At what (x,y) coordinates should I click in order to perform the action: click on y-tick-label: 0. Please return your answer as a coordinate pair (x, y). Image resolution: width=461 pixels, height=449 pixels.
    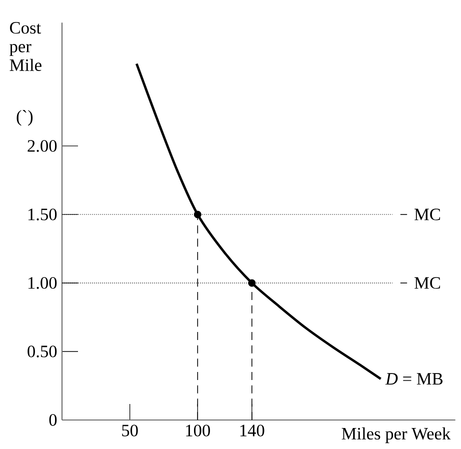
    Looking at the image, I should click on (53, 420).